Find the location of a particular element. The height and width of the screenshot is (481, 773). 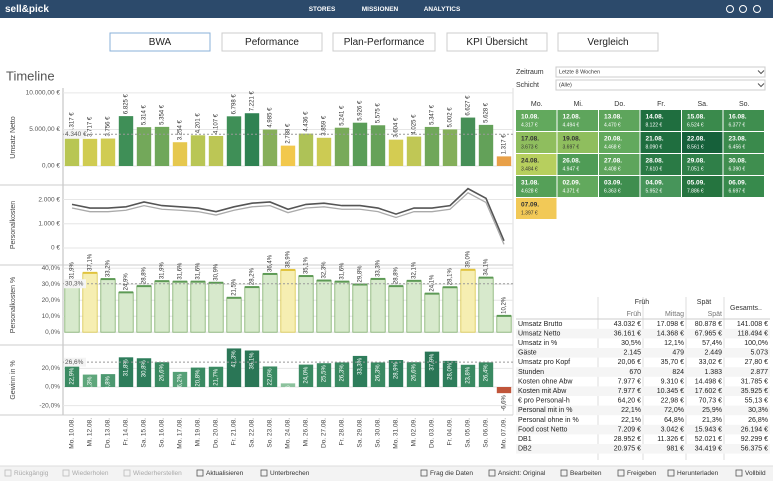

value-label: 3,9% is located at coordinates (289, 392).